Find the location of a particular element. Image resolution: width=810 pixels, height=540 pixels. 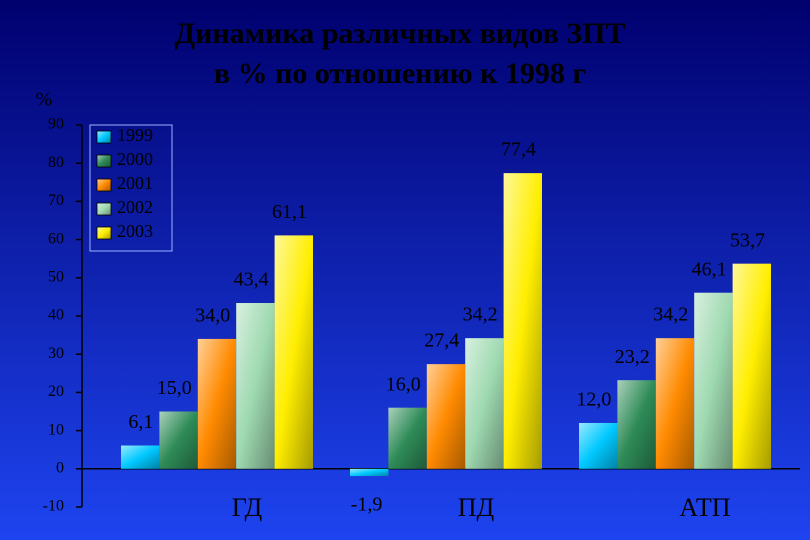

y-tick-label: 30 is located at coordinates (56, 353).